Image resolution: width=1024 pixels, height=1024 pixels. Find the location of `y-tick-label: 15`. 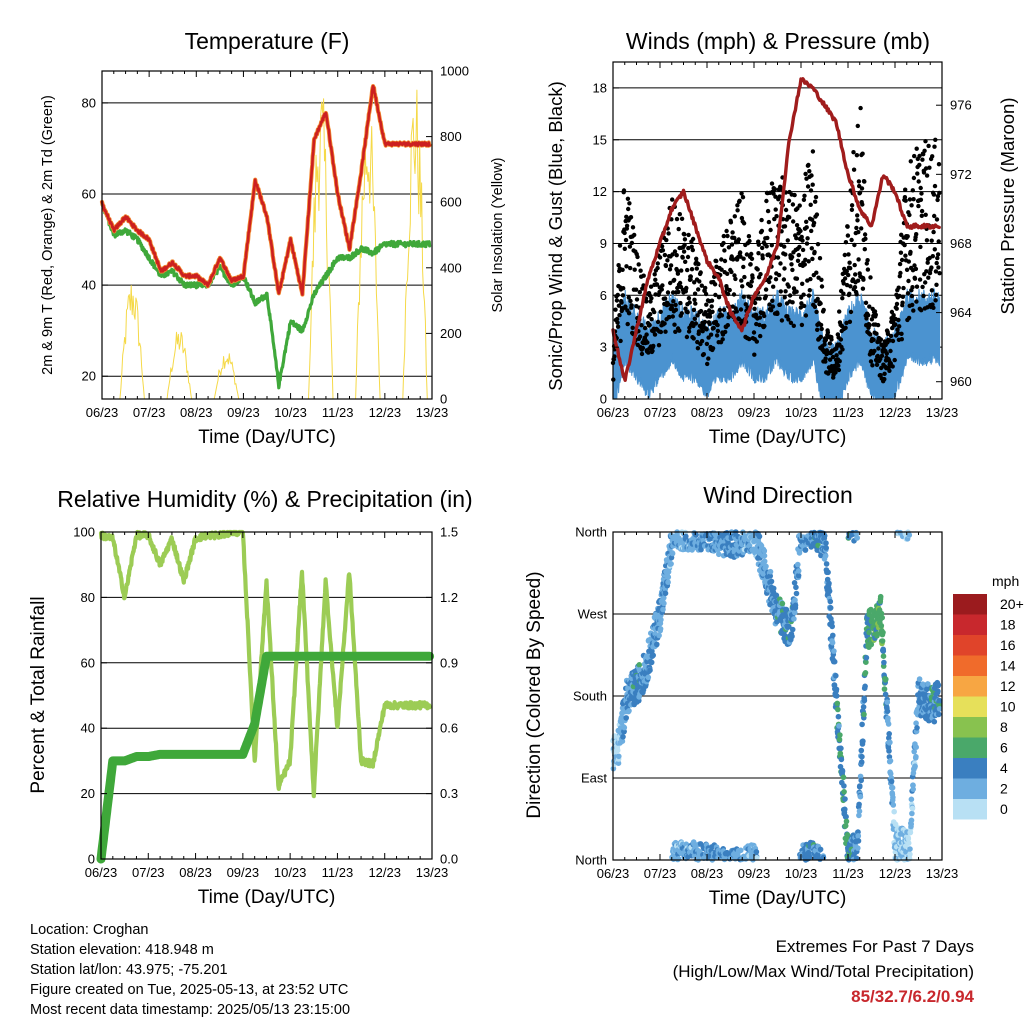

y-tick-label: 15 is located at coordinates (600, 139).